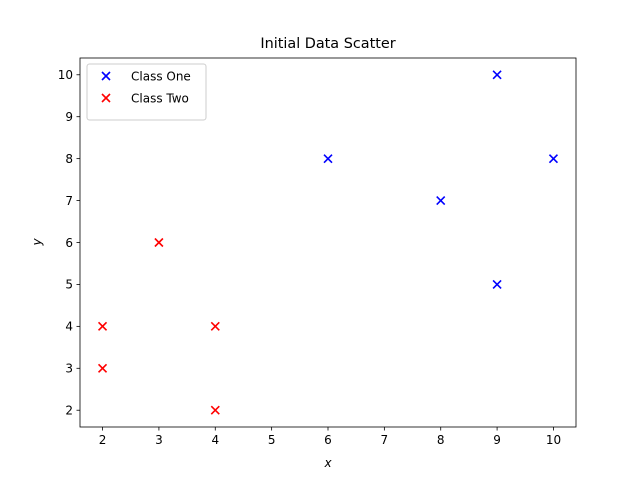 The image size is (640, 484). I want to click on y-tick-label: 6, so click(69, 243).